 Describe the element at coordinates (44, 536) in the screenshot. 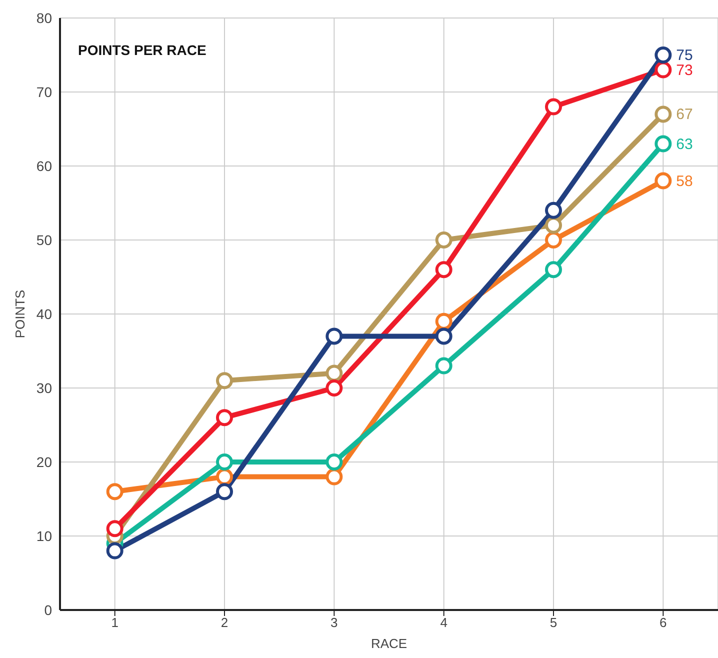

I see `y-tick-label: 10` at that location.